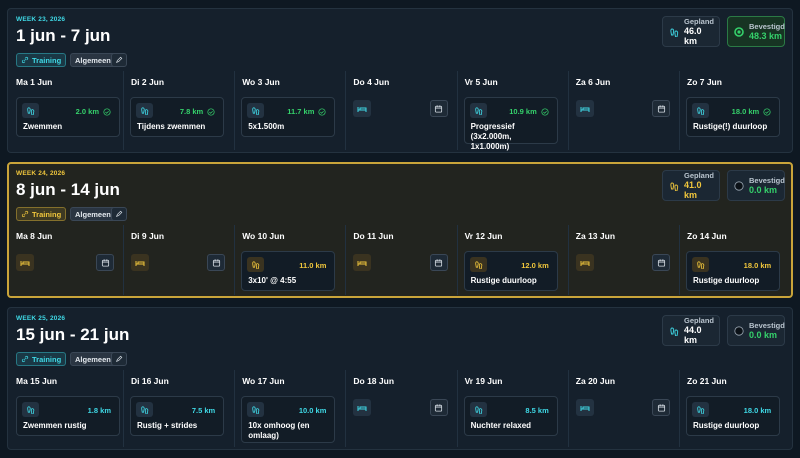 The height and width of the screenshot is (458, 800). What do you see at coordinates (767, 31) in the screenshot?
I see `confirmed-text: Bevestigd 48.3 km` at bounding box center [767, 31].